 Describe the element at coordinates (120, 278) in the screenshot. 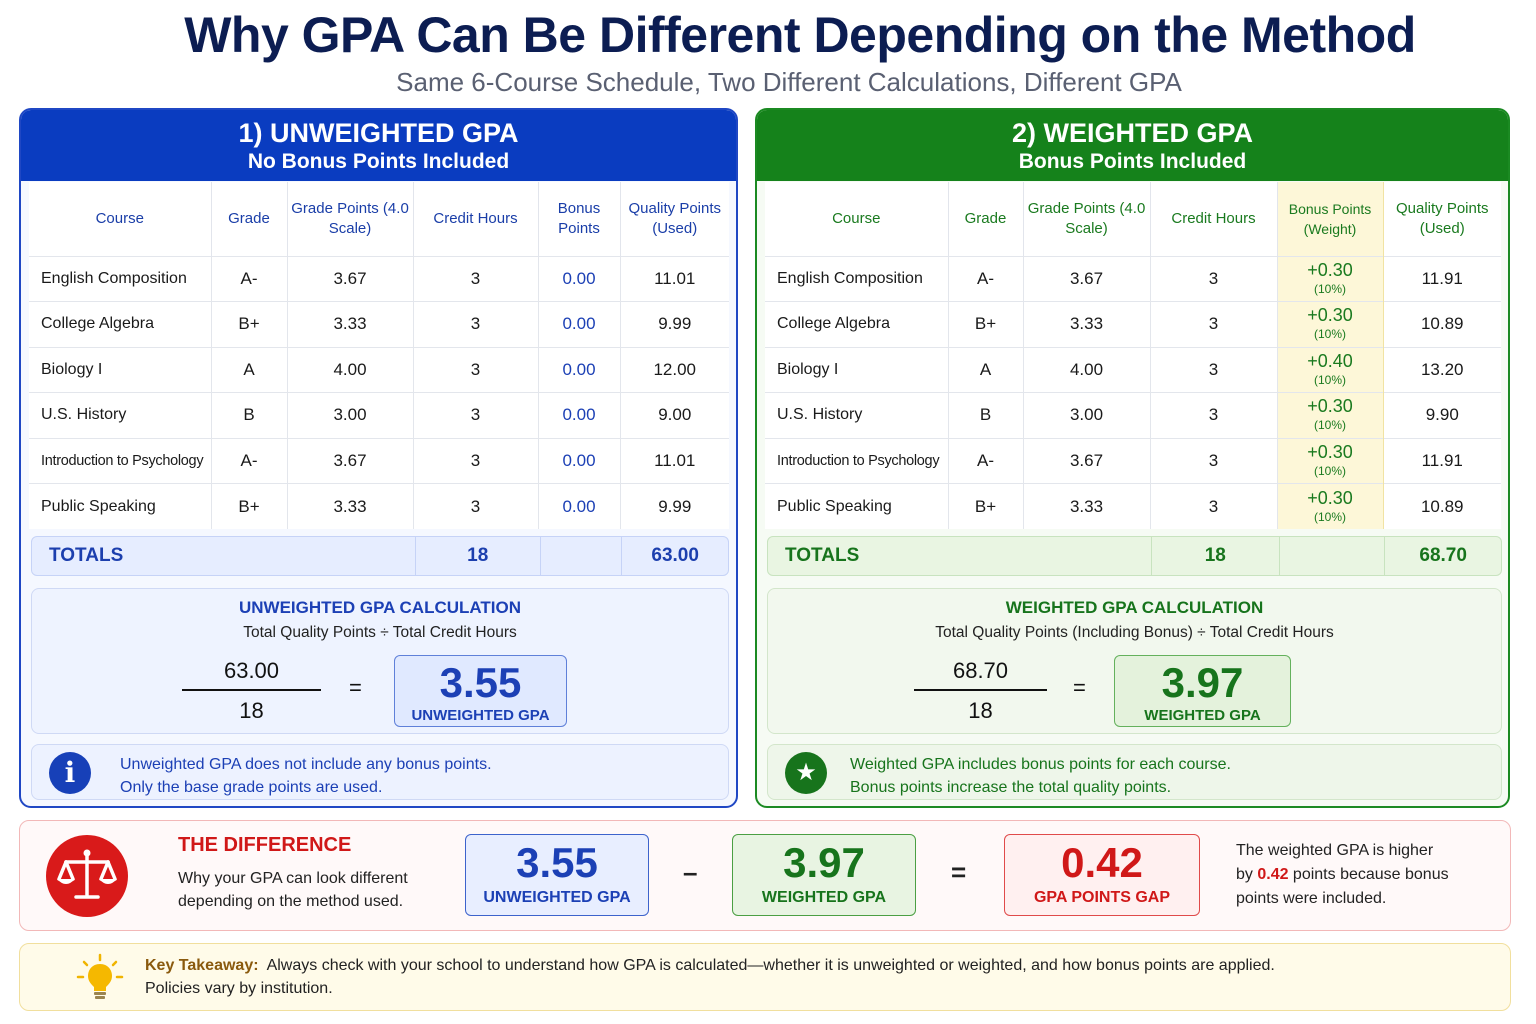

I see `course-name: English Composition` at that location.